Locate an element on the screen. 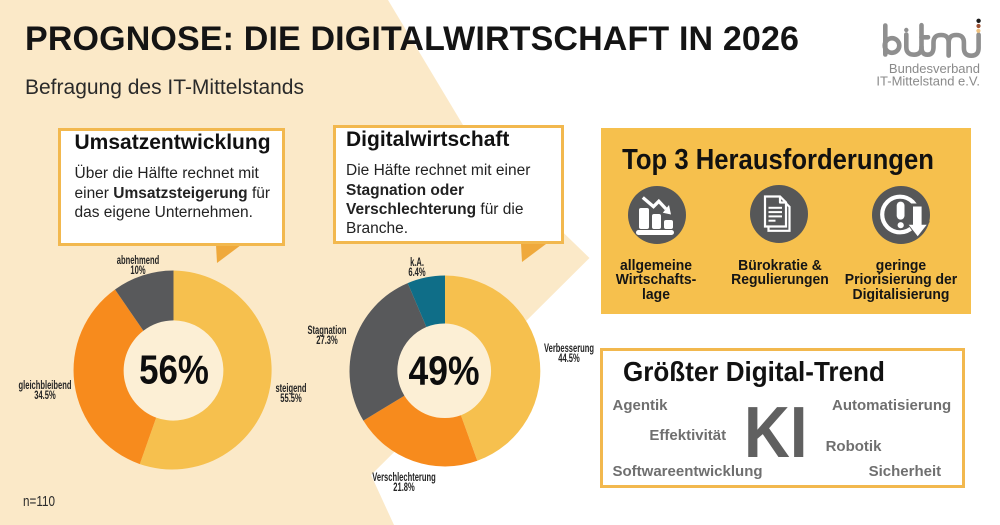  svg-text: IT-Mittelstand e.V. is located at coordinates (928, 81).